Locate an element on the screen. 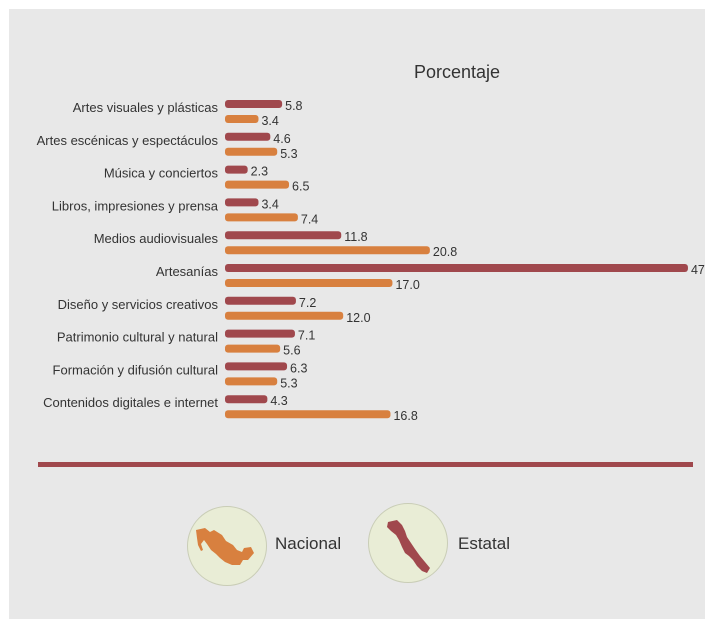 This screenshot has width=705, height=619. bar-estatal-contenidos-digitales-e-internet is located at coordinates (308, 414).